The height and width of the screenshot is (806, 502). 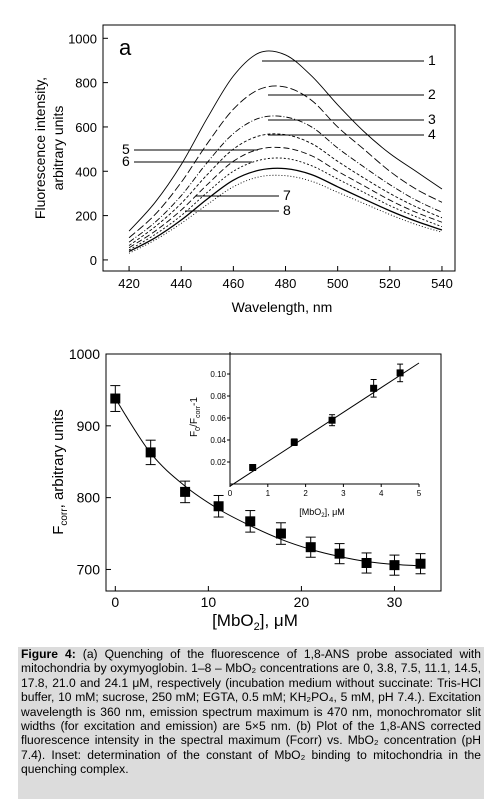 What do you see at coordinates (432, 119) in the screenshot?
I see `line-label-3: 3` at bounding box center [432, 119].